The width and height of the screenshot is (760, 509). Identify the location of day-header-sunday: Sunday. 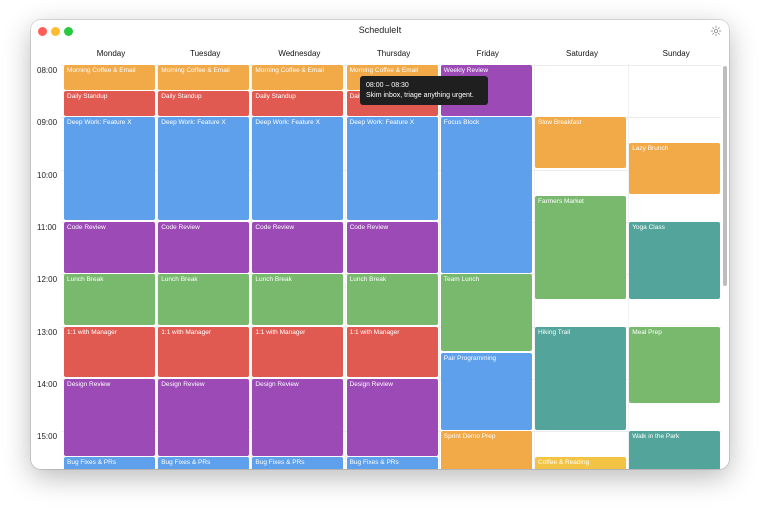
(676, 53).